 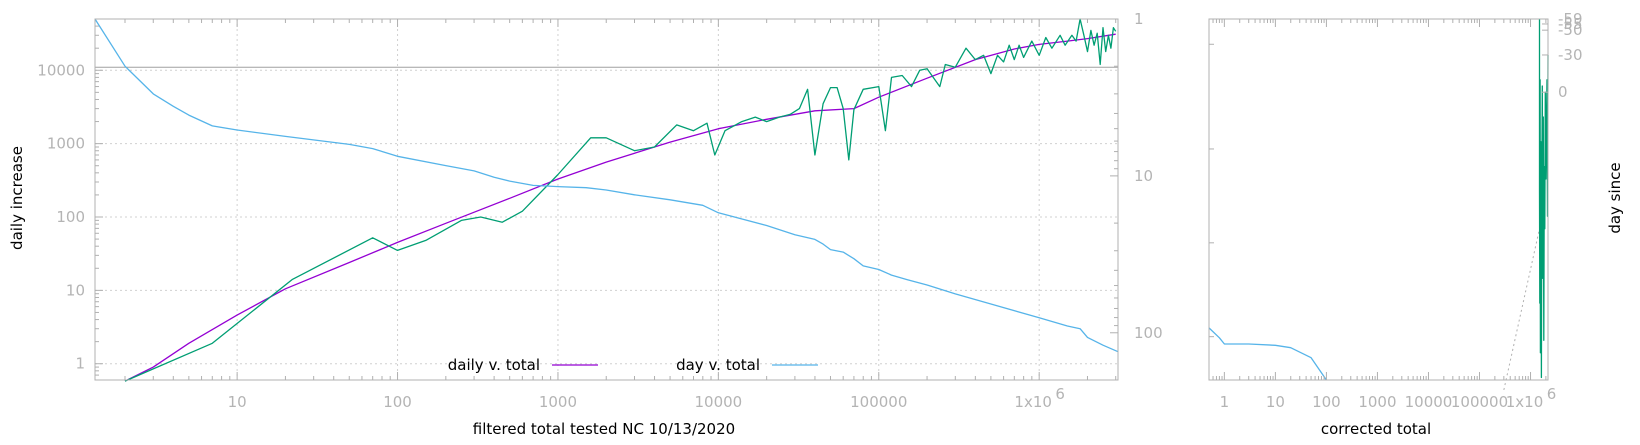 What do you see at coordinates (80, 364) in the screenshot?
I see `y-tick-label: 1` at bounding box center [80, 364].